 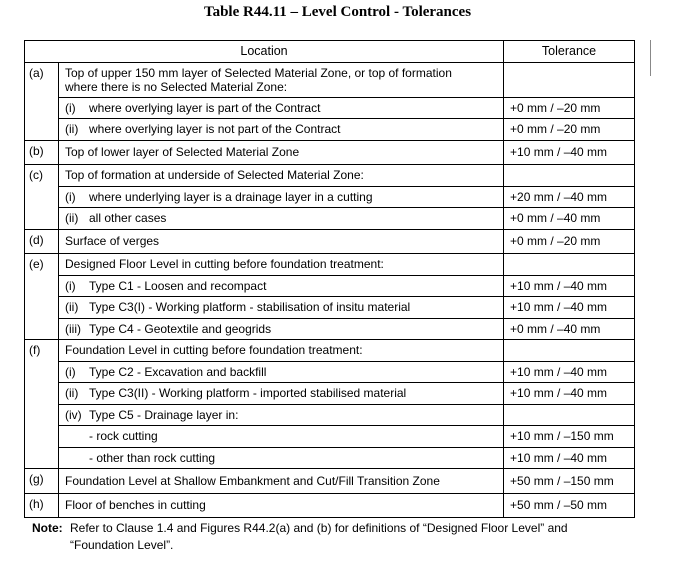 I want to click on group-label: (a), so click(x=41, y=101).